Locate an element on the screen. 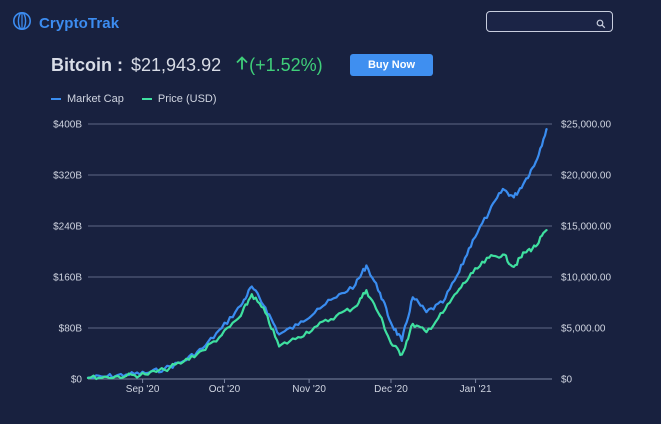 The width and height of the screenshot is (661, 424). legend-swatch-price is located at coordinates (146, 99).